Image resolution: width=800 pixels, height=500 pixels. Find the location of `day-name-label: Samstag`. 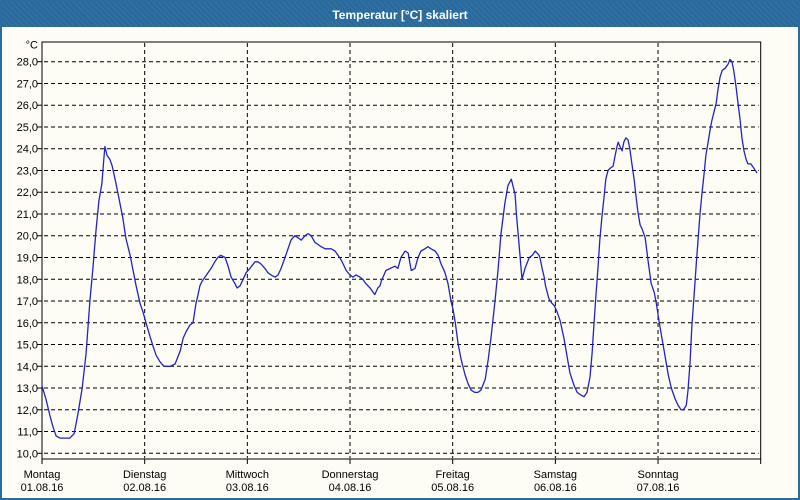

day-name-label: Samstag is located at coordinates (555, 475).